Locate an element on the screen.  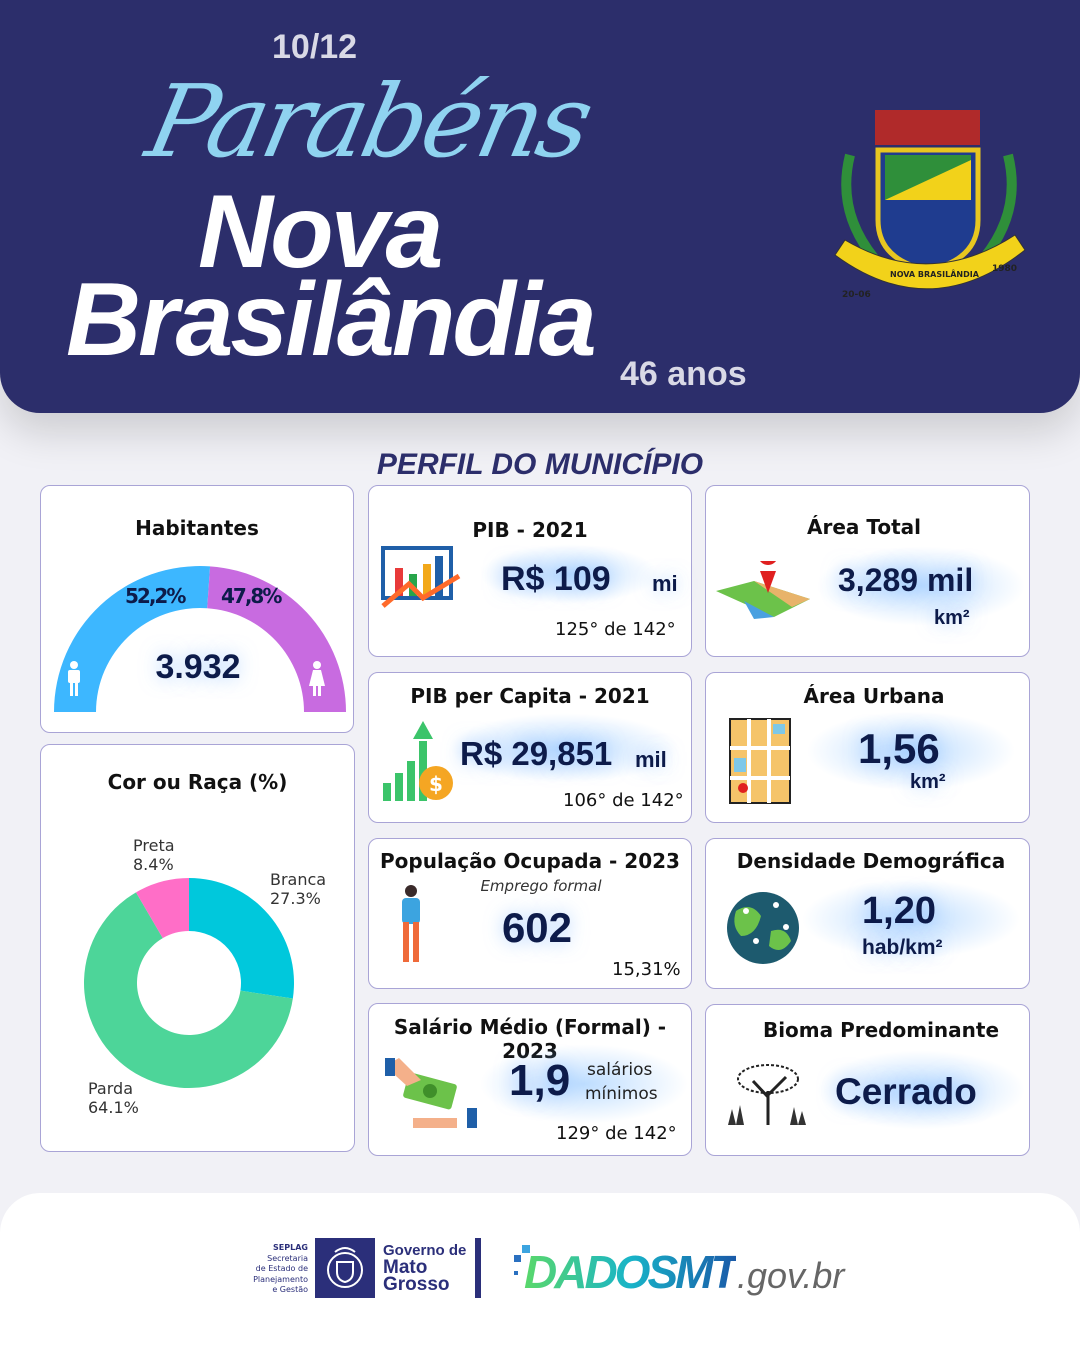
card-title: Área Total is located at coordinates (863, 527).